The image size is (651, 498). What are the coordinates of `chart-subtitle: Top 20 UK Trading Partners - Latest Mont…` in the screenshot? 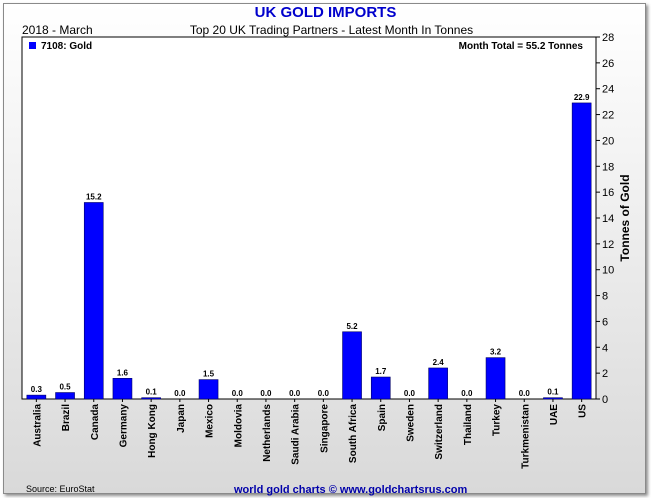 It's located at (331, 30).